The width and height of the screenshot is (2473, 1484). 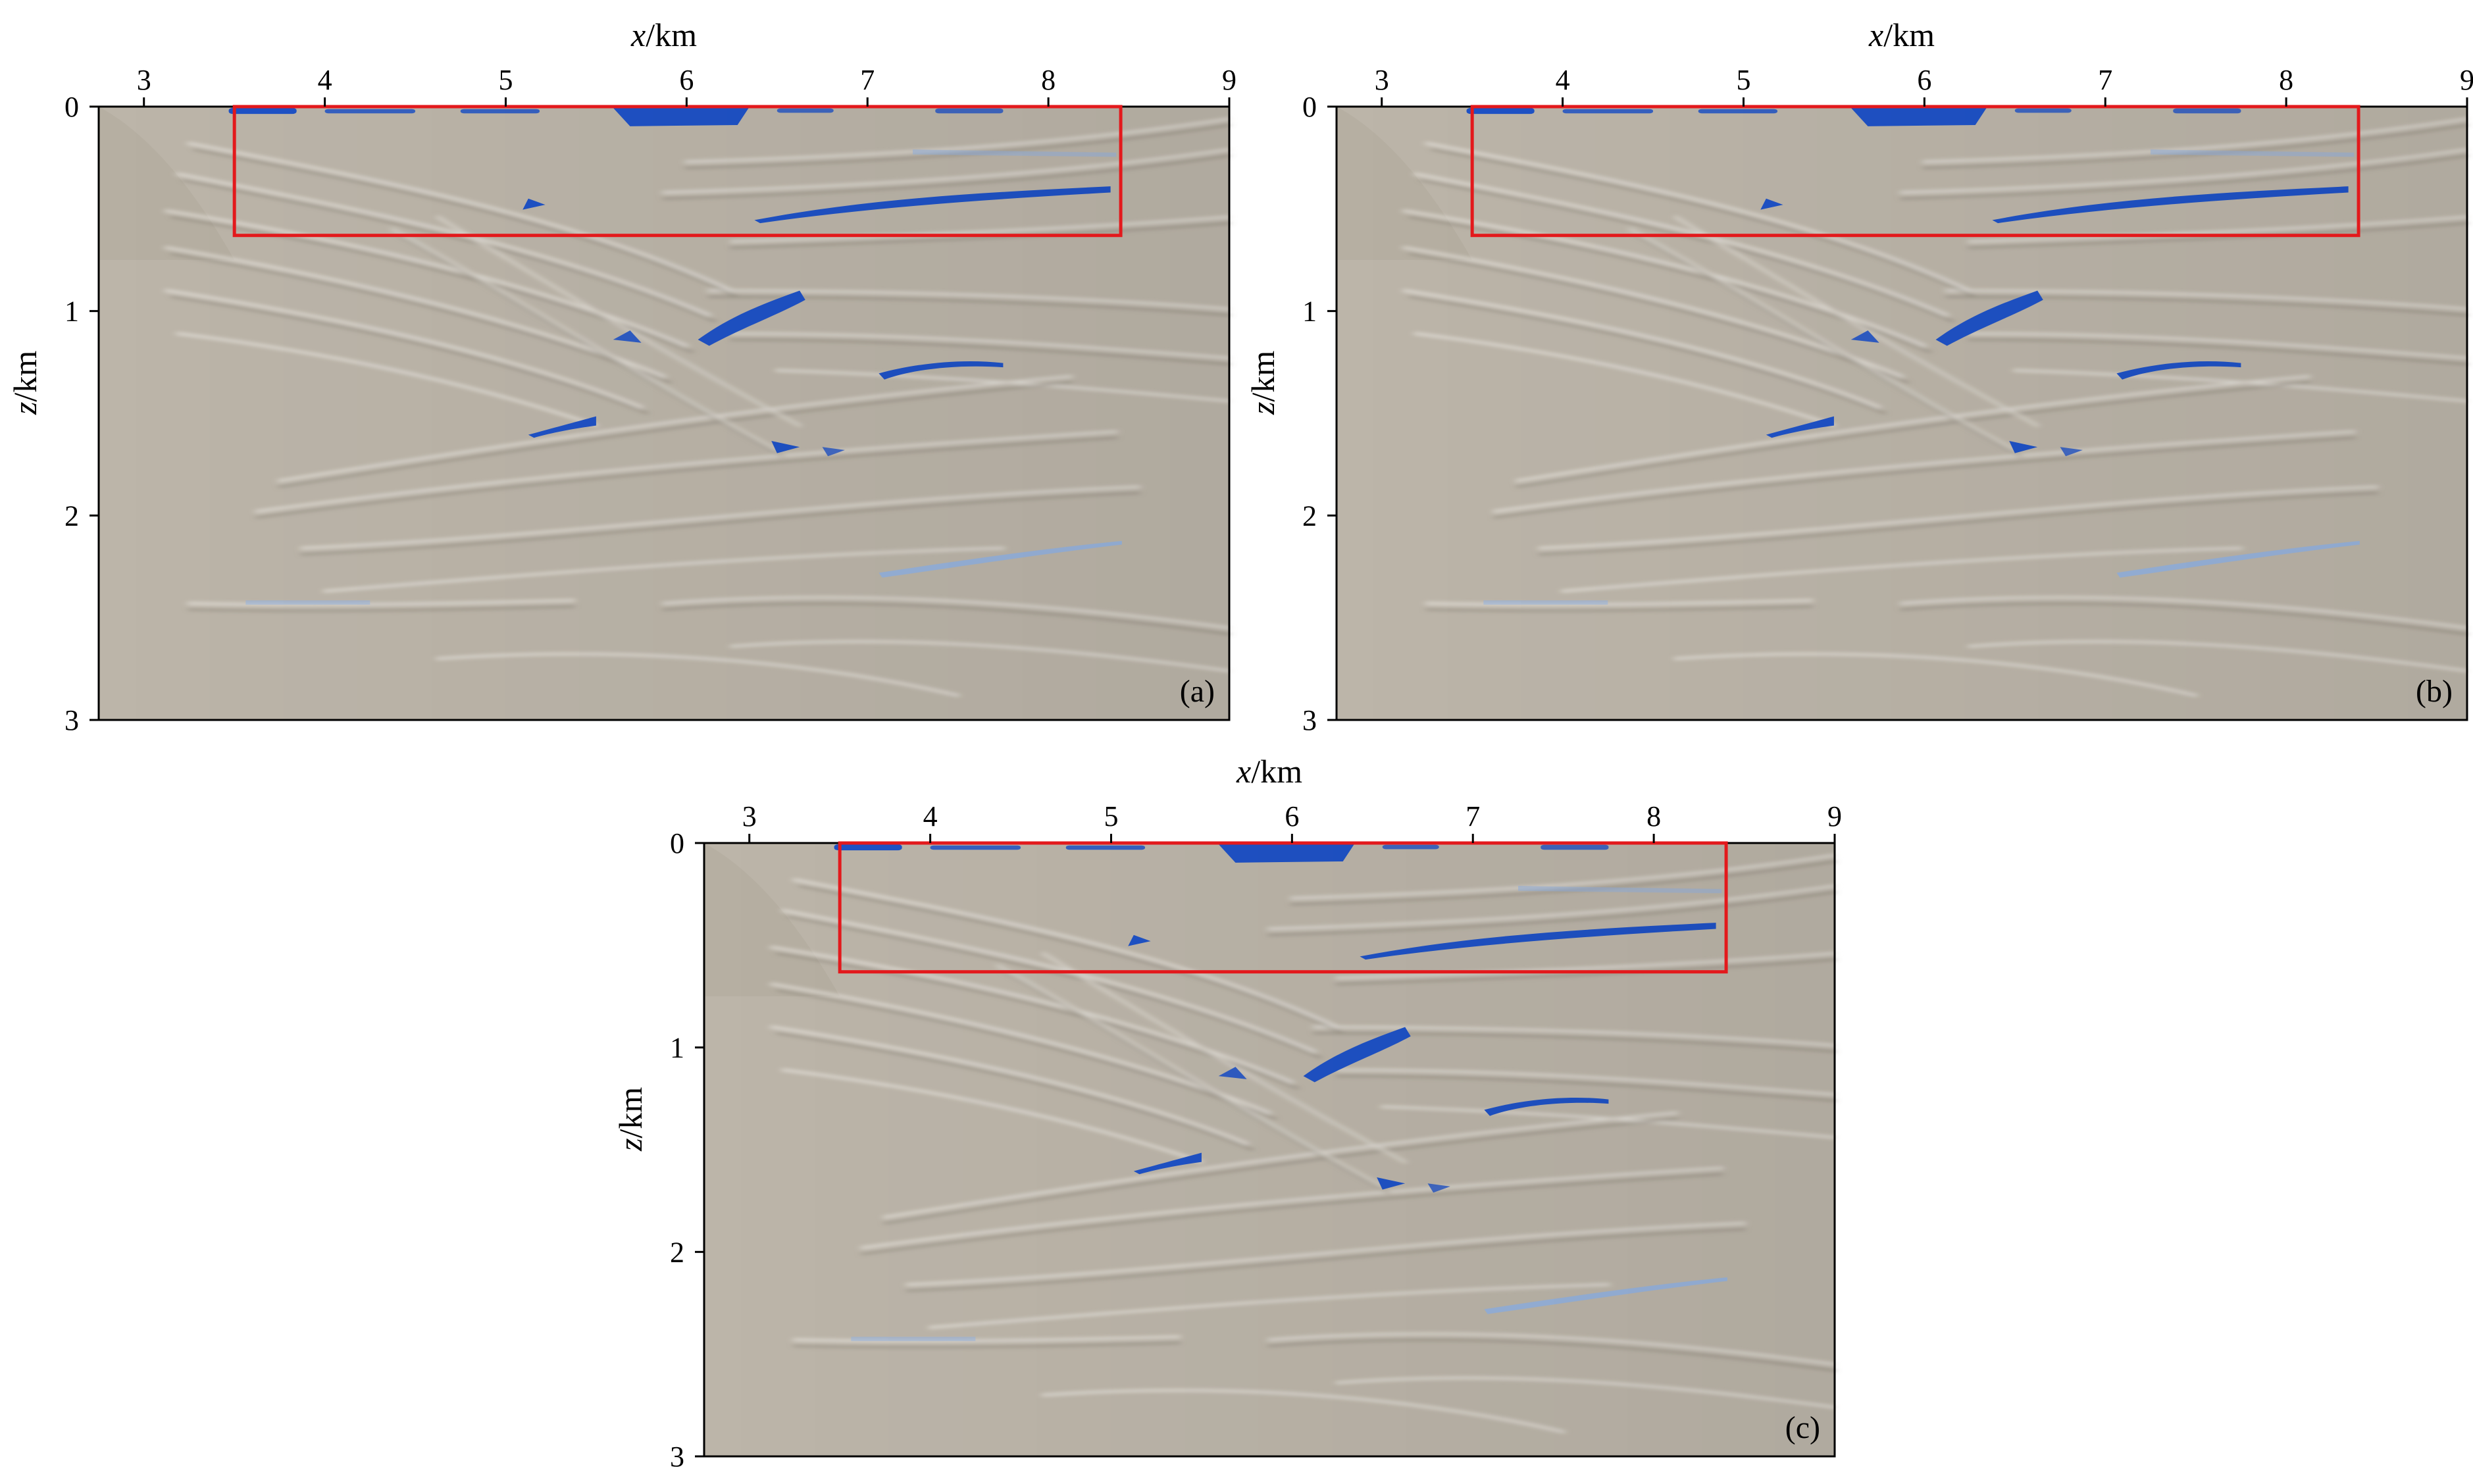 I want to click on panel-label: (a), so click(x=1198, y=691).